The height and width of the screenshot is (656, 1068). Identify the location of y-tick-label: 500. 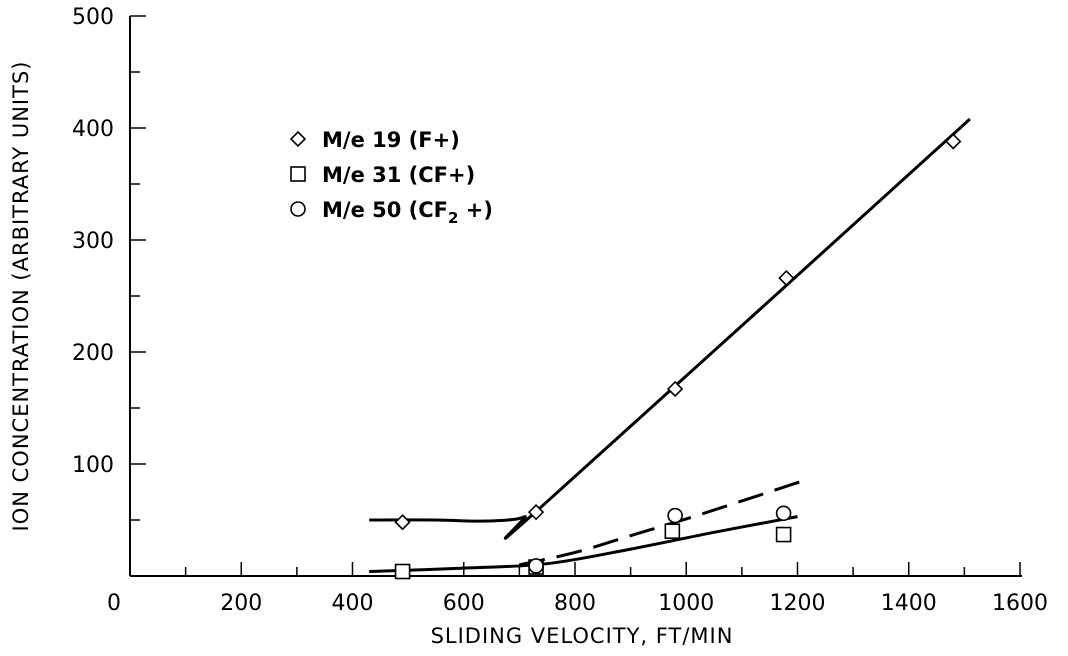
(93, 17).